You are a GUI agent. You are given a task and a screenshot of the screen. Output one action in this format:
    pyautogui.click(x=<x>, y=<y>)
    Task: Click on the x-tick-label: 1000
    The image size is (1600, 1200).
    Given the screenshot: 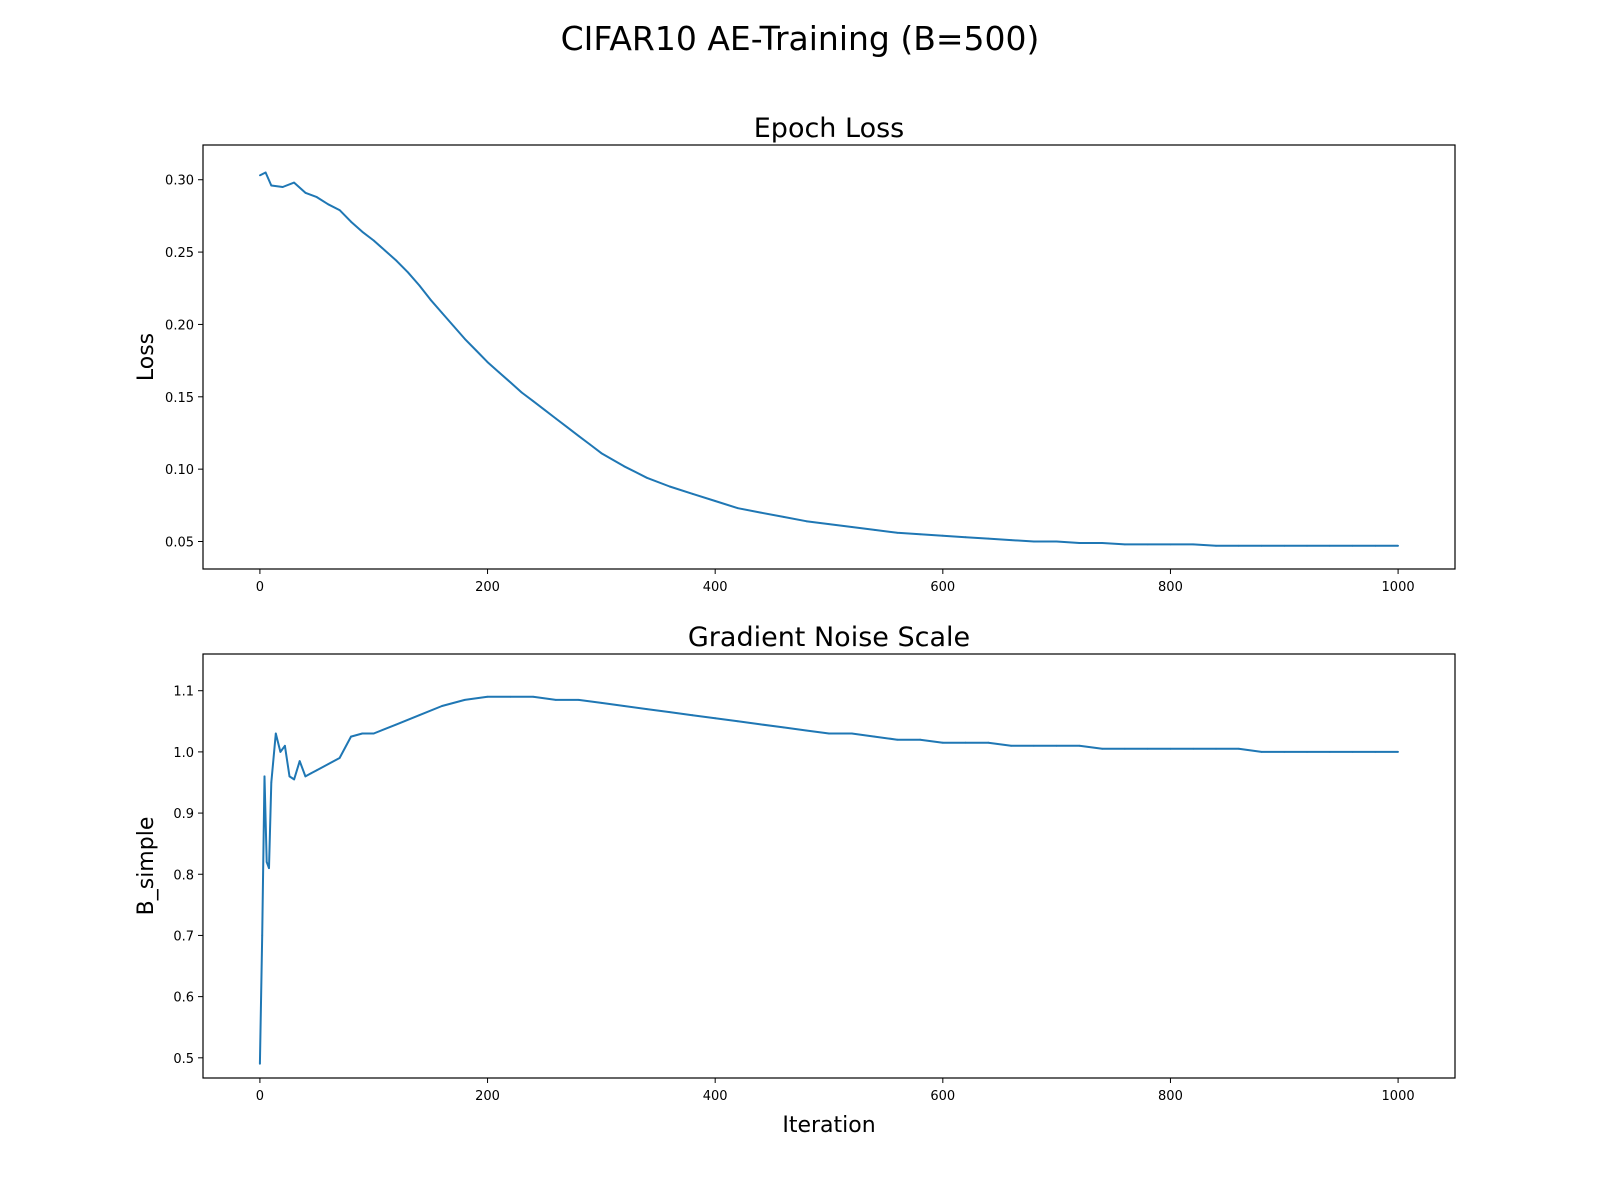 What is the action you would take?
    pyautogui.click(x=1398, y=1096)
    